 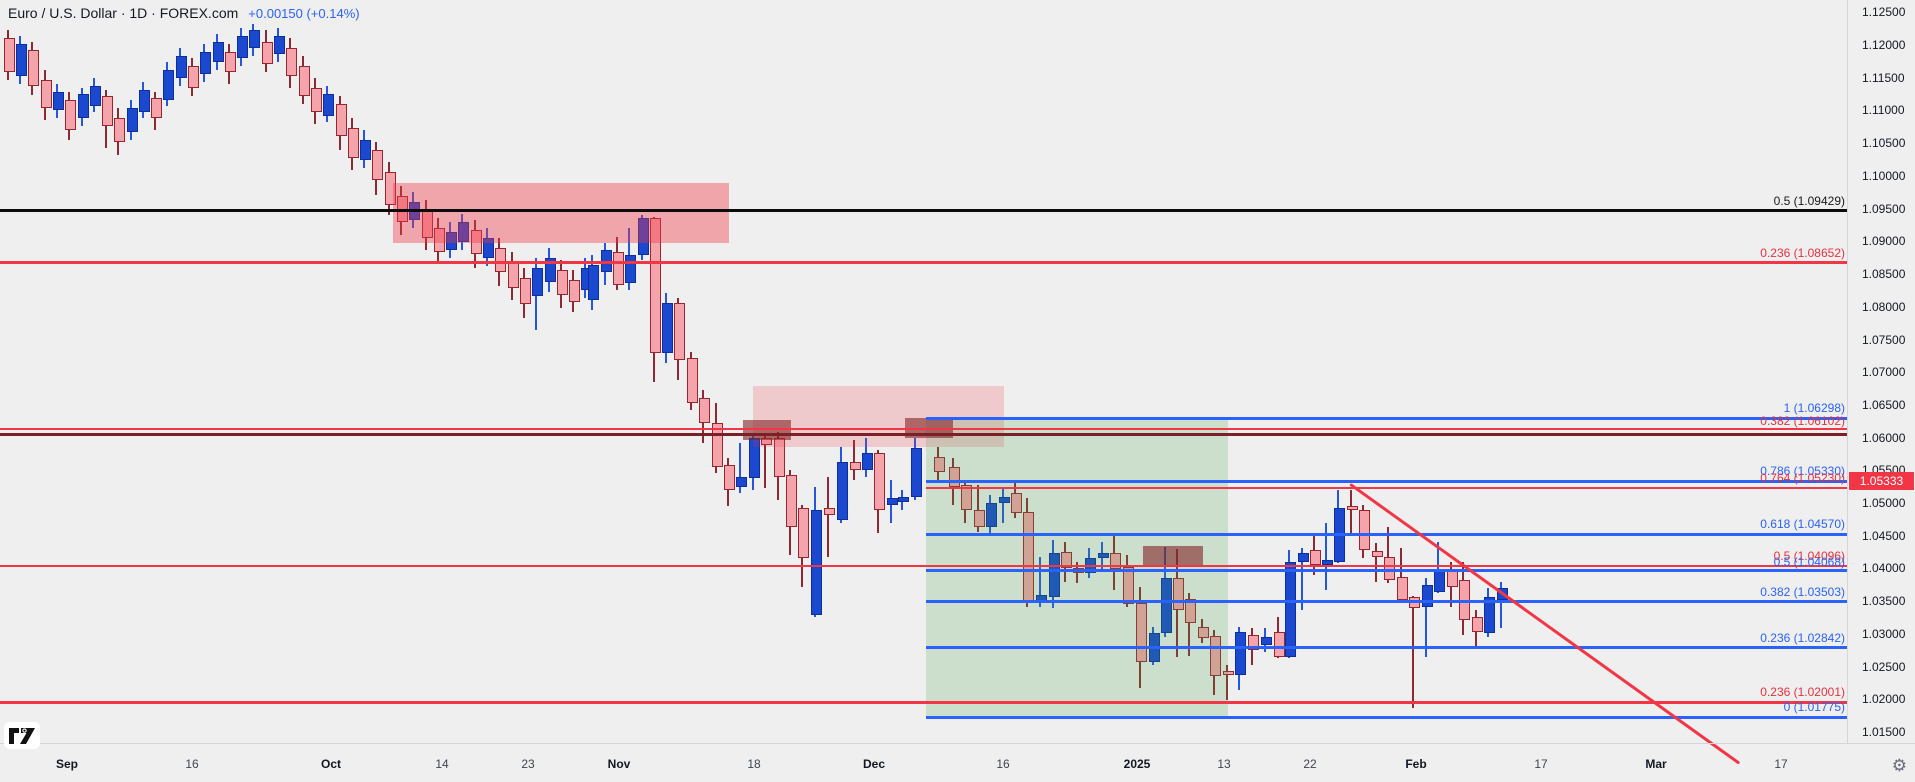 I want to click on price-tick: 1.08000, so click(x=1884, y=307).